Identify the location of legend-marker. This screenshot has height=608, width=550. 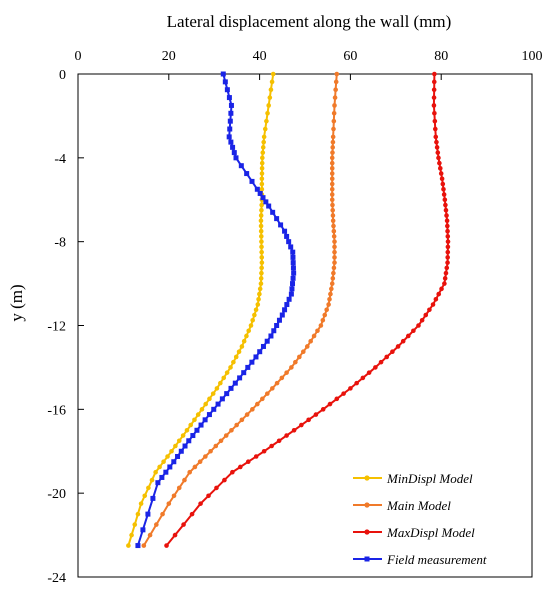
(367, 505).